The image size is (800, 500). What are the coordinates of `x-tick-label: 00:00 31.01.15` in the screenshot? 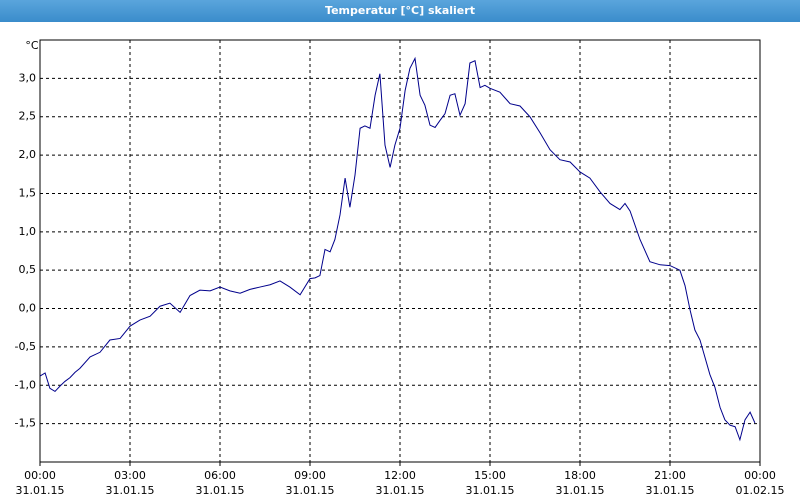 It's located at (40, 483).